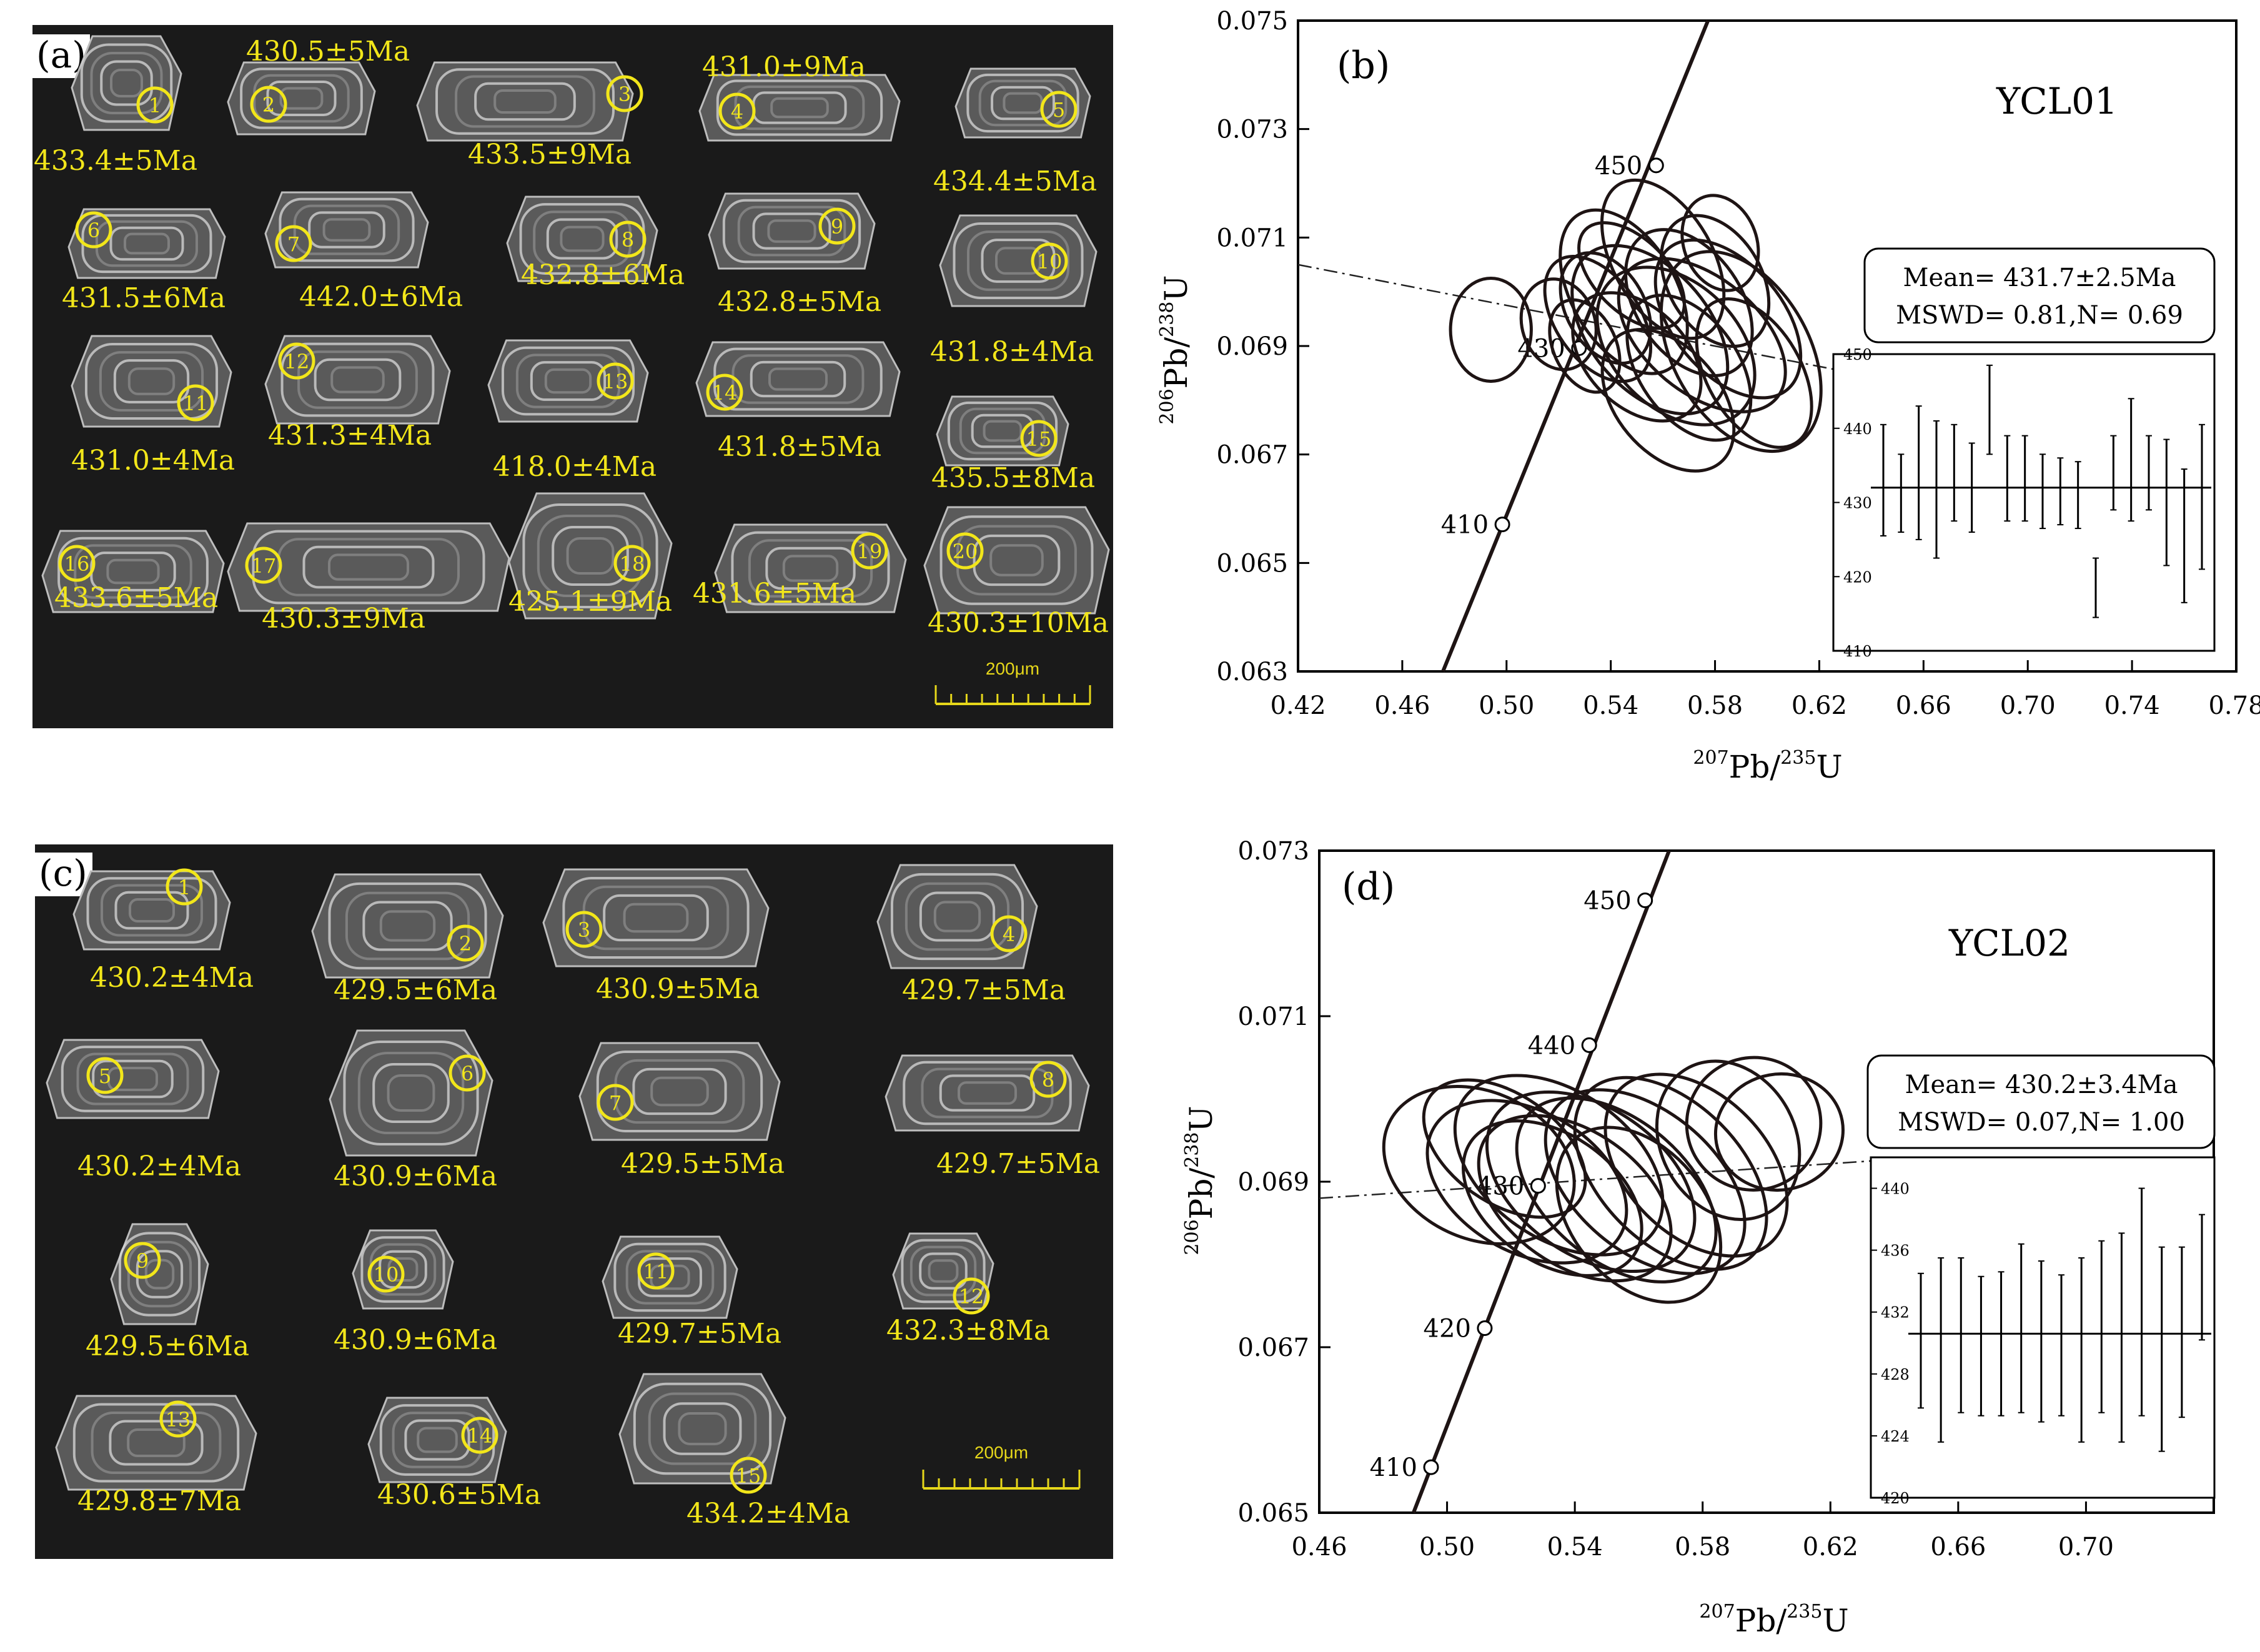 This screenshot has height=1652, width=2260. Describe the element at coordinates (1319, 1547) in the screenshot. I see `x-tick-label: 0.46` at that location.